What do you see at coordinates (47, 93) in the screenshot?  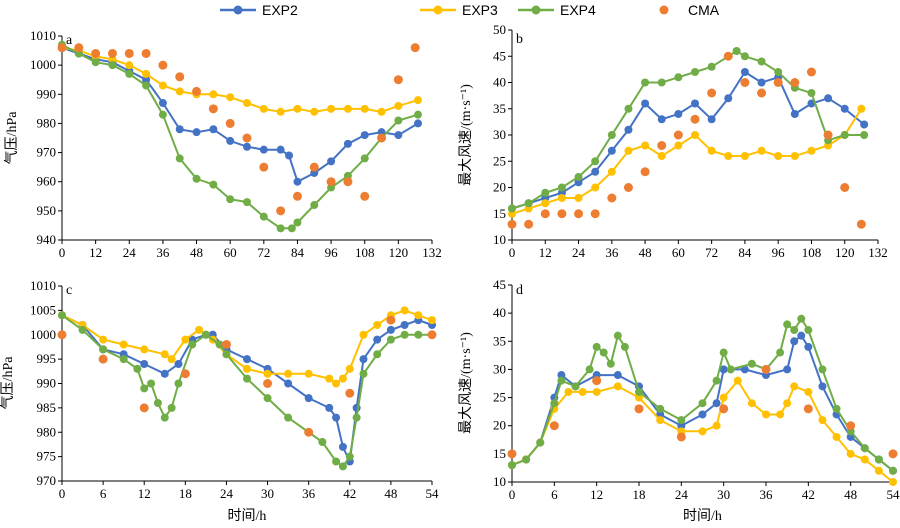 I see `y-tick-label: 990` at bounding box center [47, 93].